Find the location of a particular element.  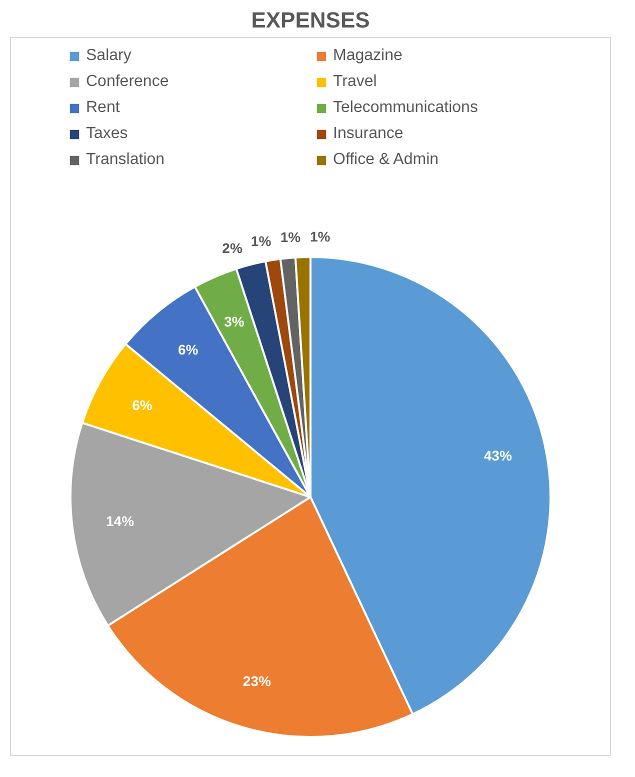

legend-label: Travel is located at coordinates (355, 82).